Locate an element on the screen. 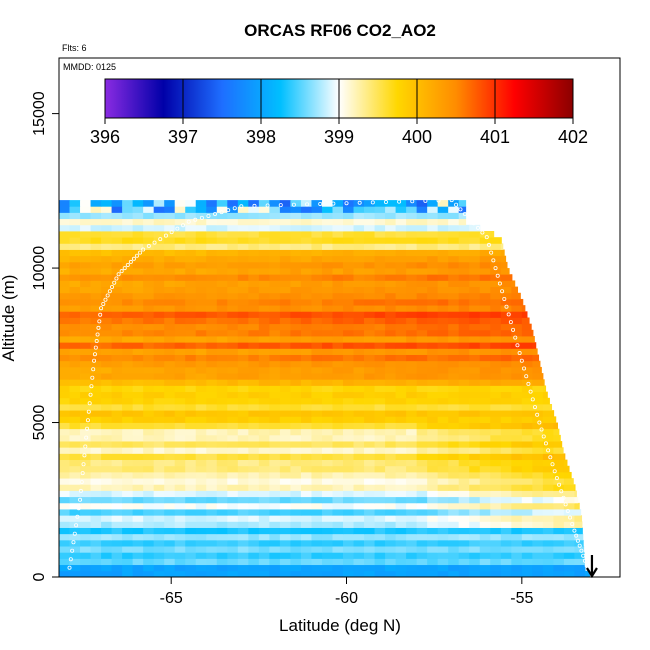 The height and width of the screenshot is (650, 650). y-tick-label: 5000 is located at coordinates (39, 423).